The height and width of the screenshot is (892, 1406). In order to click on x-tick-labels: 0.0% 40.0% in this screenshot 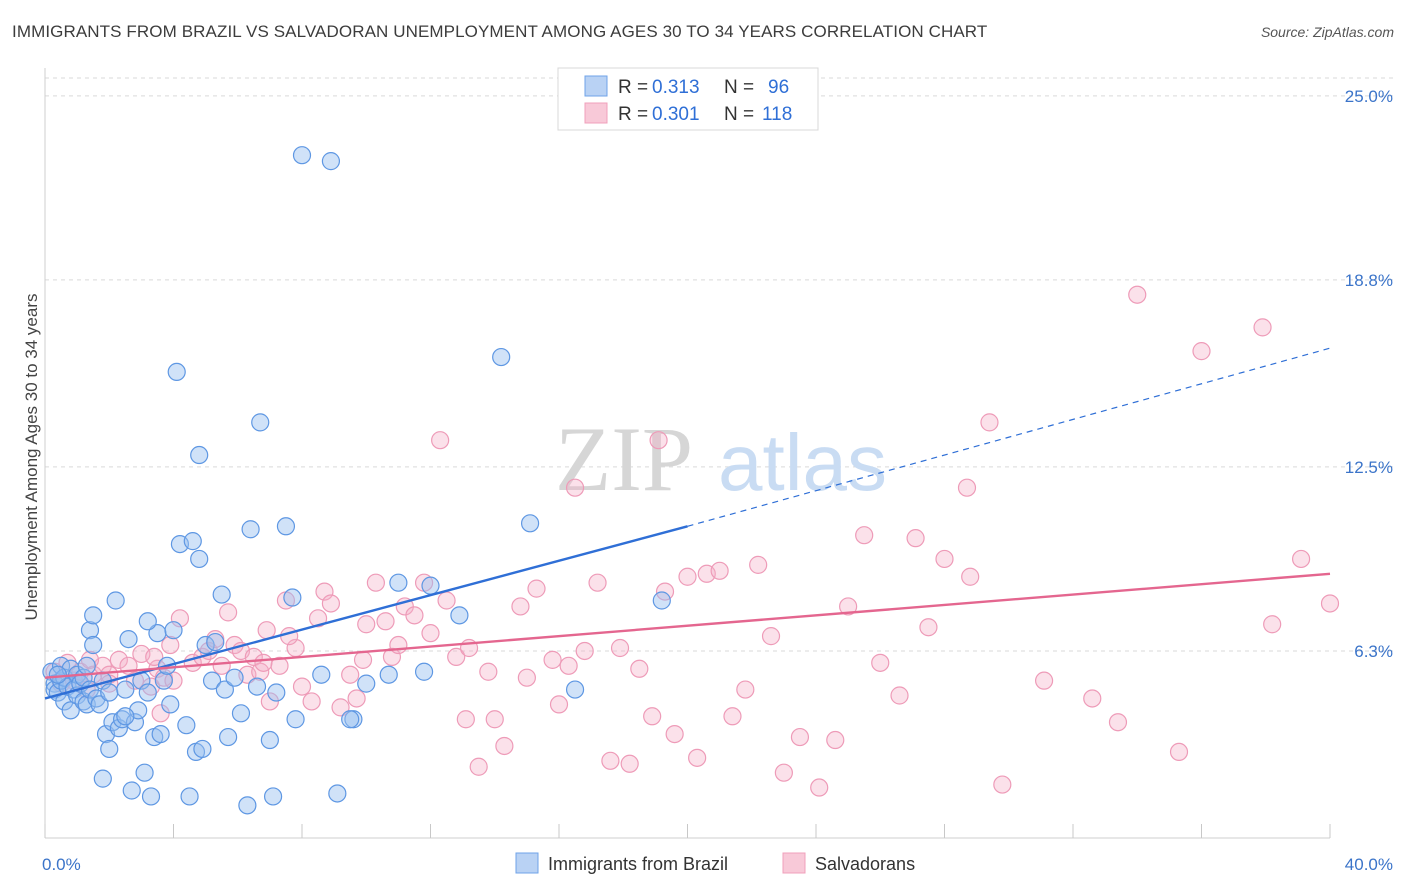, I will do `click(717, 864)`.